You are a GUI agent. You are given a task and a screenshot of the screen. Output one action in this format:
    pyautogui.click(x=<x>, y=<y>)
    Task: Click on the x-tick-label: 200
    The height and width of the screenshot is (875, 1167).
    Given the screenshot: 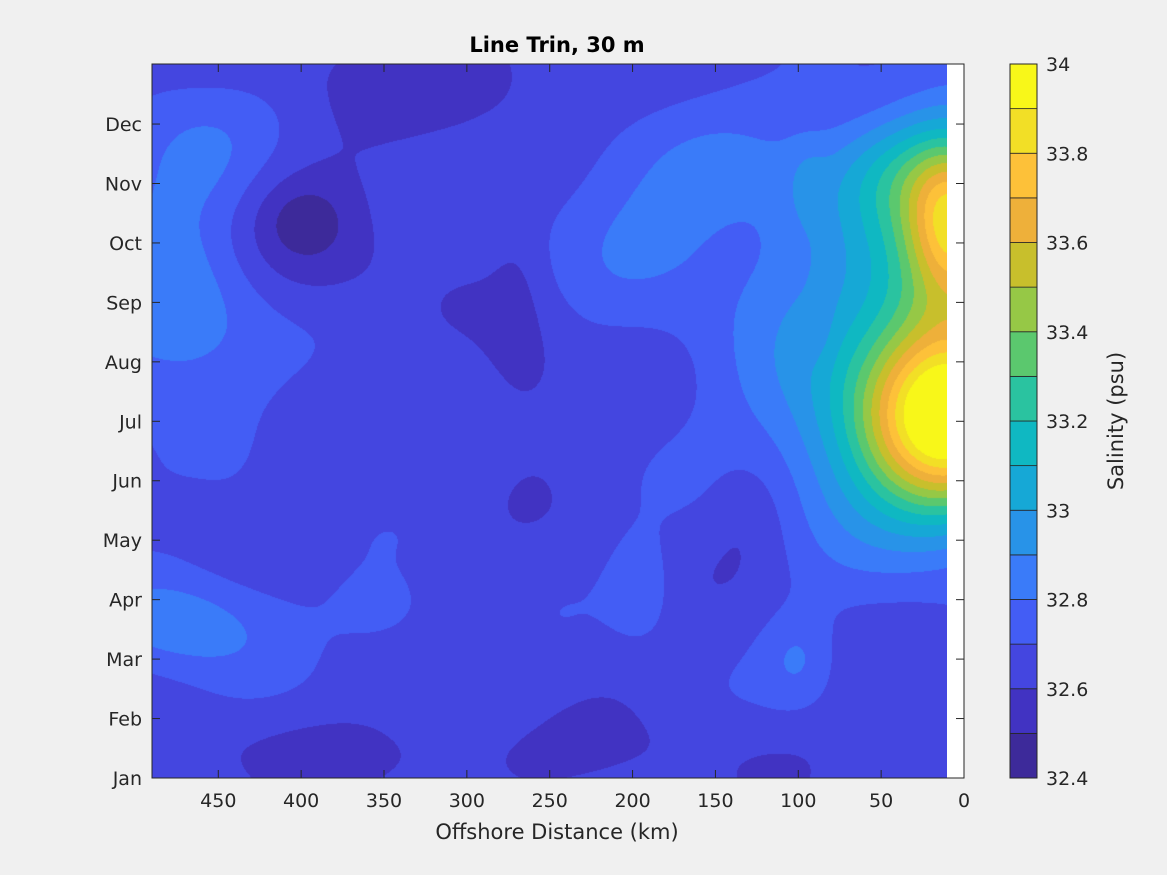 What is the action you would take?
    pyautogui.click(x=632, y=801)
    